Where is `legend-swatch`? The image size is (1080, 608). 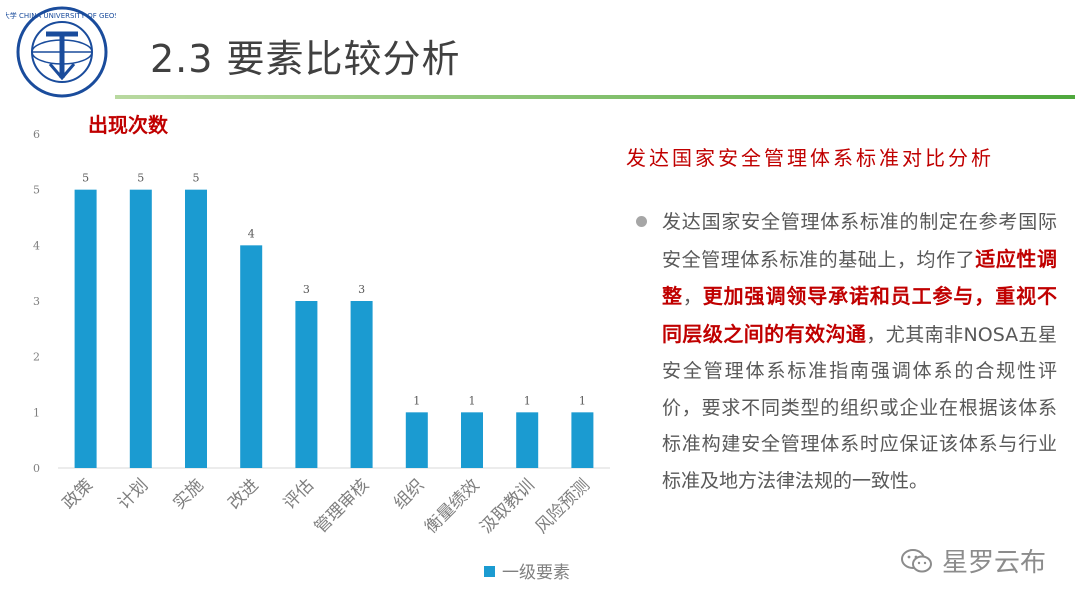
legend-swatch is located at coordinates (489, 571).